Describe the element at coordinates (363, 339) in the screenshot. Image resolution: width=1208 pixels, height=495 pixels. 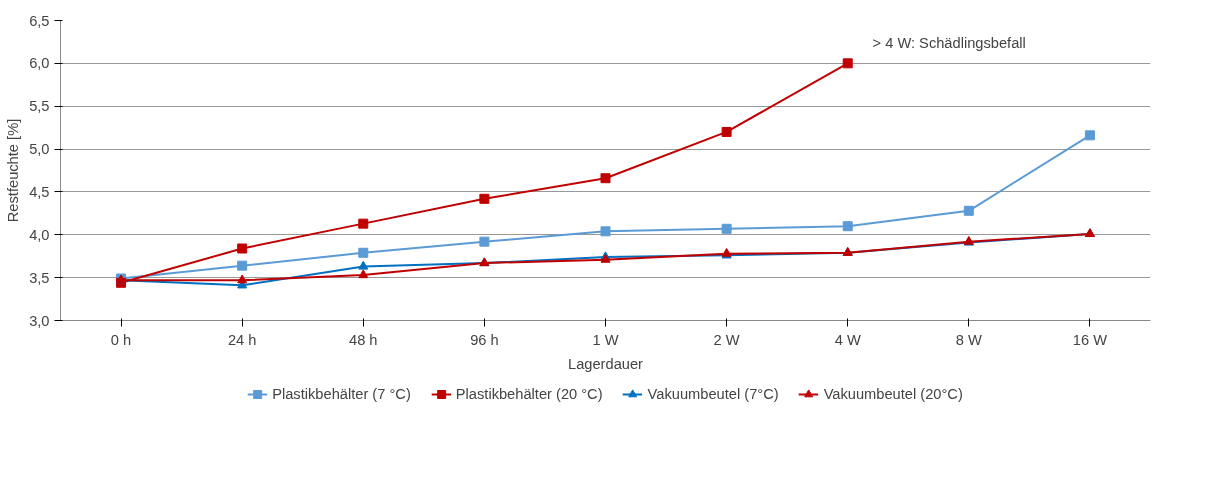
I see `x-tick-label: 48 h` at that location.